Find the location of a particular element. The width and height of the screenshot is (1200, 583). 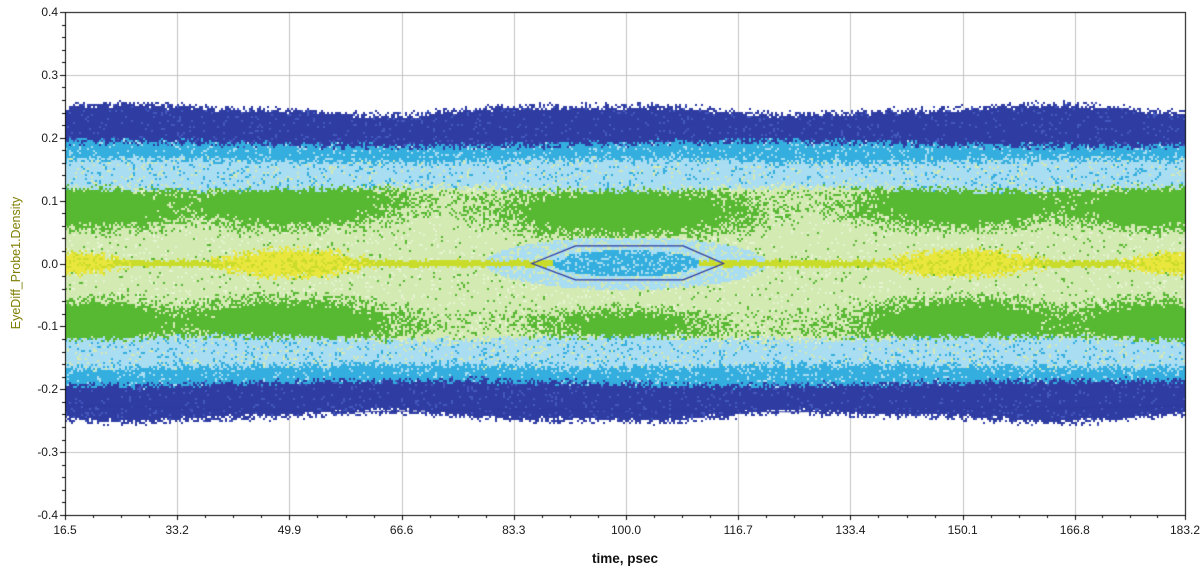

y-tick-label: 0.2 is located at coordinates (49, 137).